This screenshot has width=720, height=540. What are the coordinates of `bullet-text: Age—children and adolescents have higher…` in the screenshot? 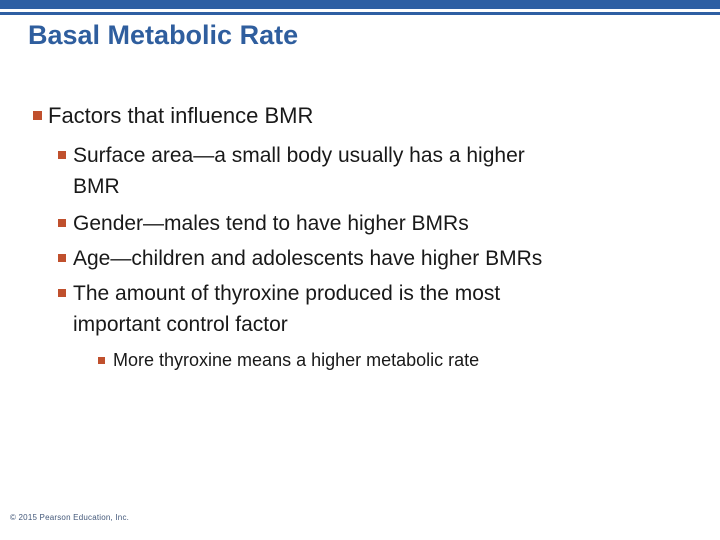 It's located at (384, 258).